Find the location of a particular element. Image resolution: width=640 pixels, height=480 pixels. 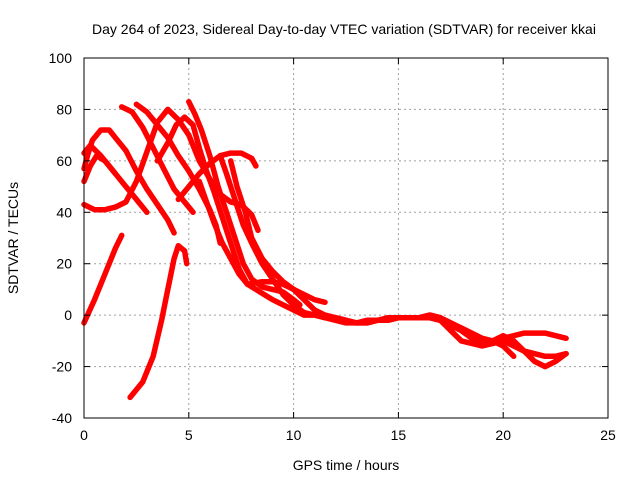

y-tick-label: 100 is located at coordinates (61, 58).